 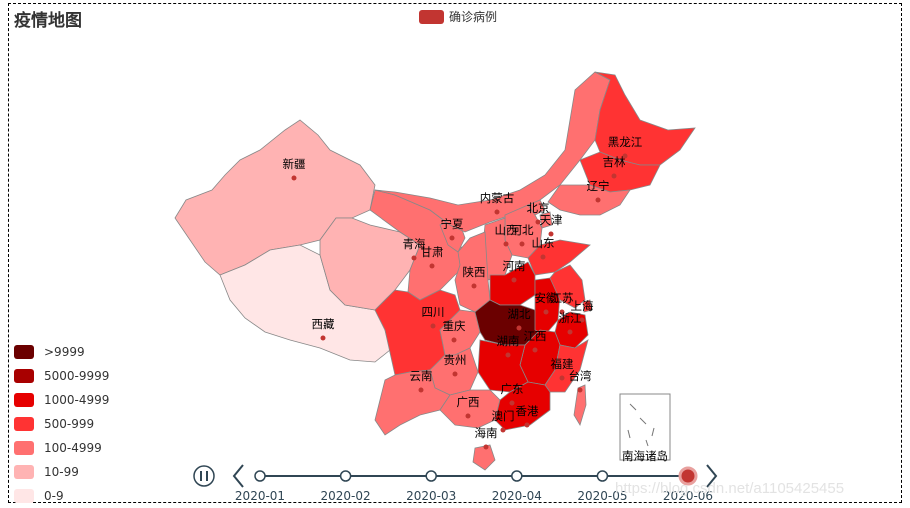 What do you see at coordinates (580, 376) in the screenshot?
I see `region-label: 台湾` at bounding box center [580, 376].